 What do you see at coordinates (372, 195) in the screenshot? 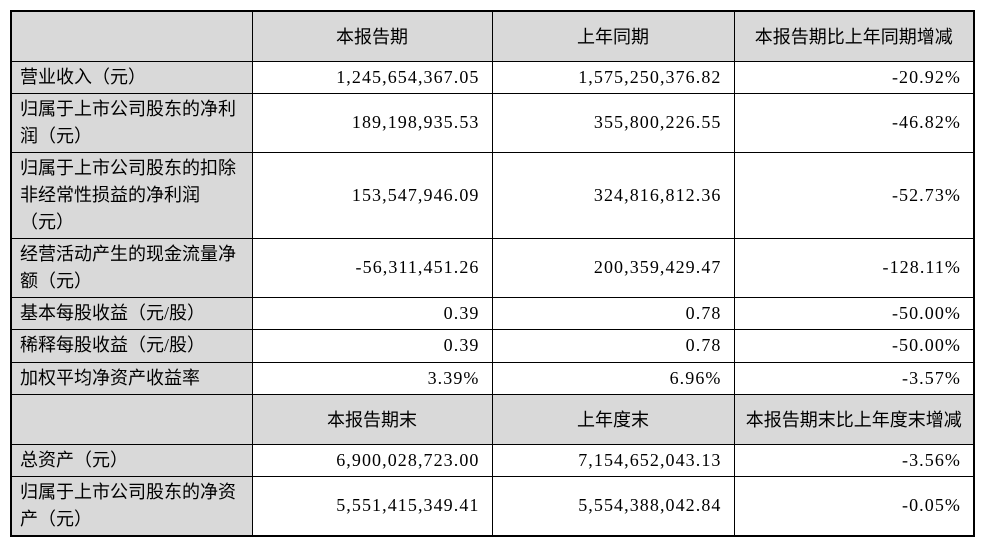
I see `value-current: 153,547,946.09` at bounding box center [372, 195].